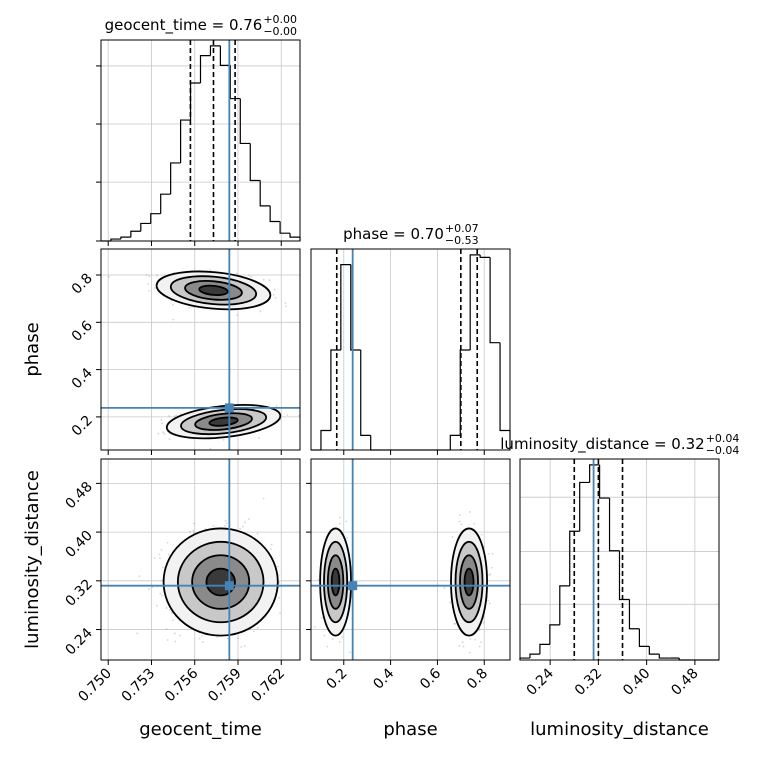 The width and height of the screenshot is (760, 760). I want to click on luminosity-distance-vs-phase-truth-marker, so click(353, 586).